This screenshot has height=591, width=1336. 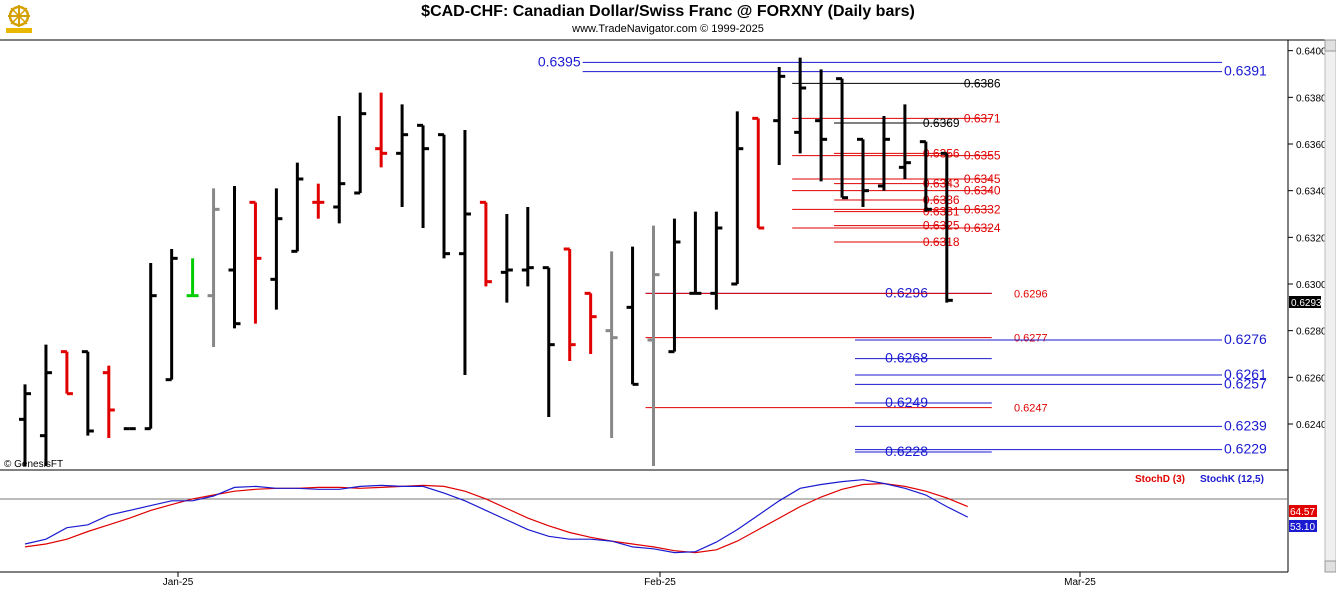 I want to click on price-tick-label: 0.6360, so click(x=1311, y=145).